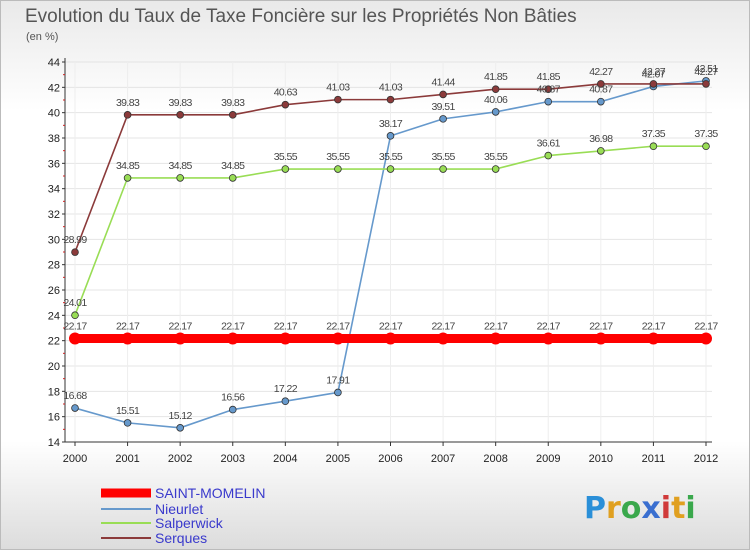  I want to click on data-label-salperwick: 36.61, so click(549, 144).